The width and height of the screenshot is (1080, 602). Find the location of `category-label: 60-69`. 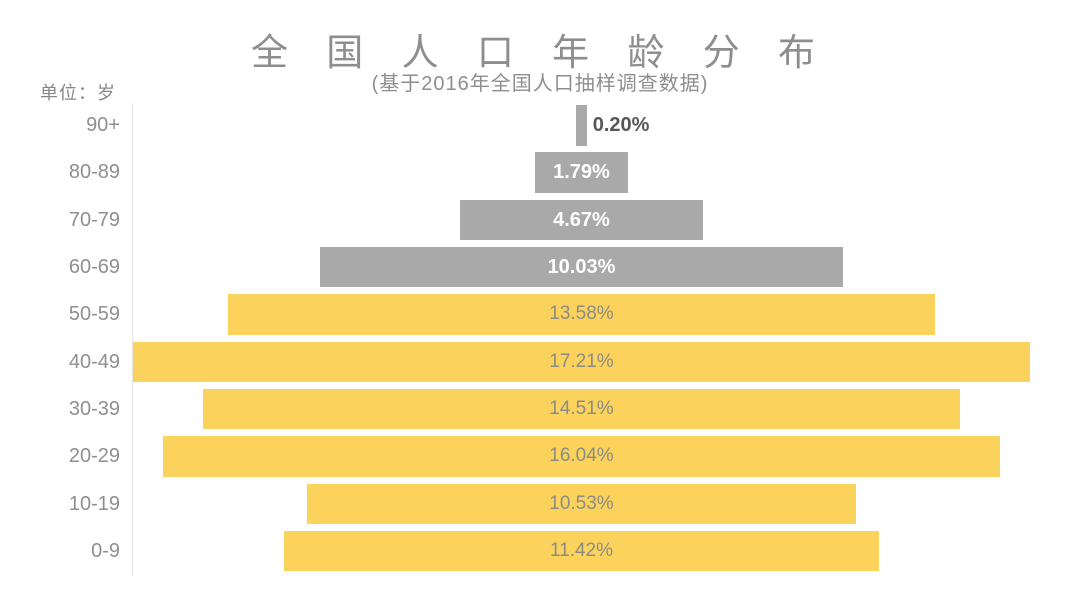

category-label: 60-69 is located at coordinates (94, 266).